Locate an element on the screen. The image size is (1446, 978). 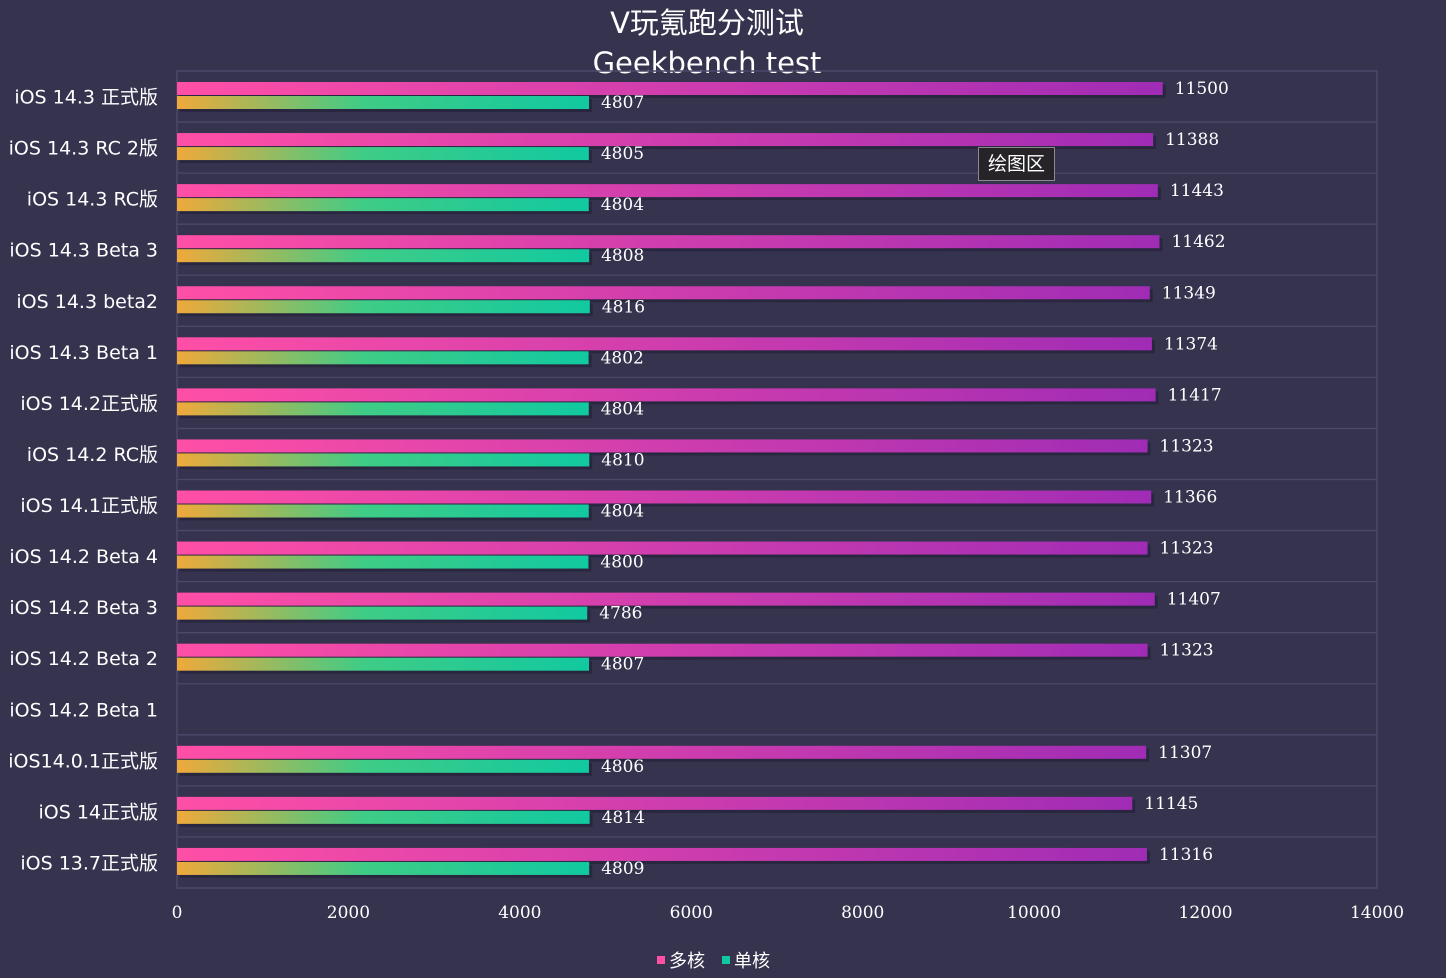
data-label-single-core: 4805 is located at coordinates (622, 154).